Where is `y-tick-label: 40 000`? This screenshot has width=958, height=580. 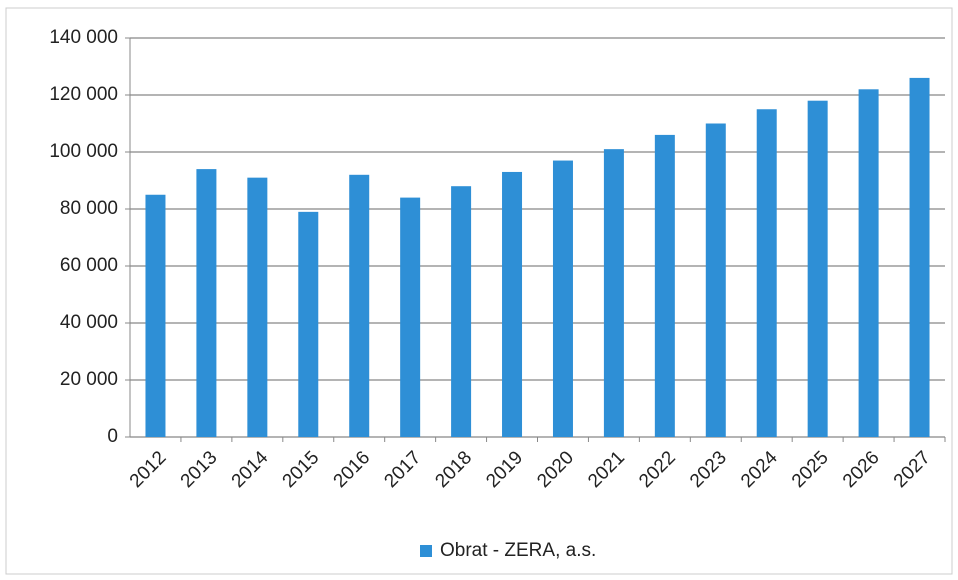 y-tick-label: 40 000 is located at coordinates (89, 322).